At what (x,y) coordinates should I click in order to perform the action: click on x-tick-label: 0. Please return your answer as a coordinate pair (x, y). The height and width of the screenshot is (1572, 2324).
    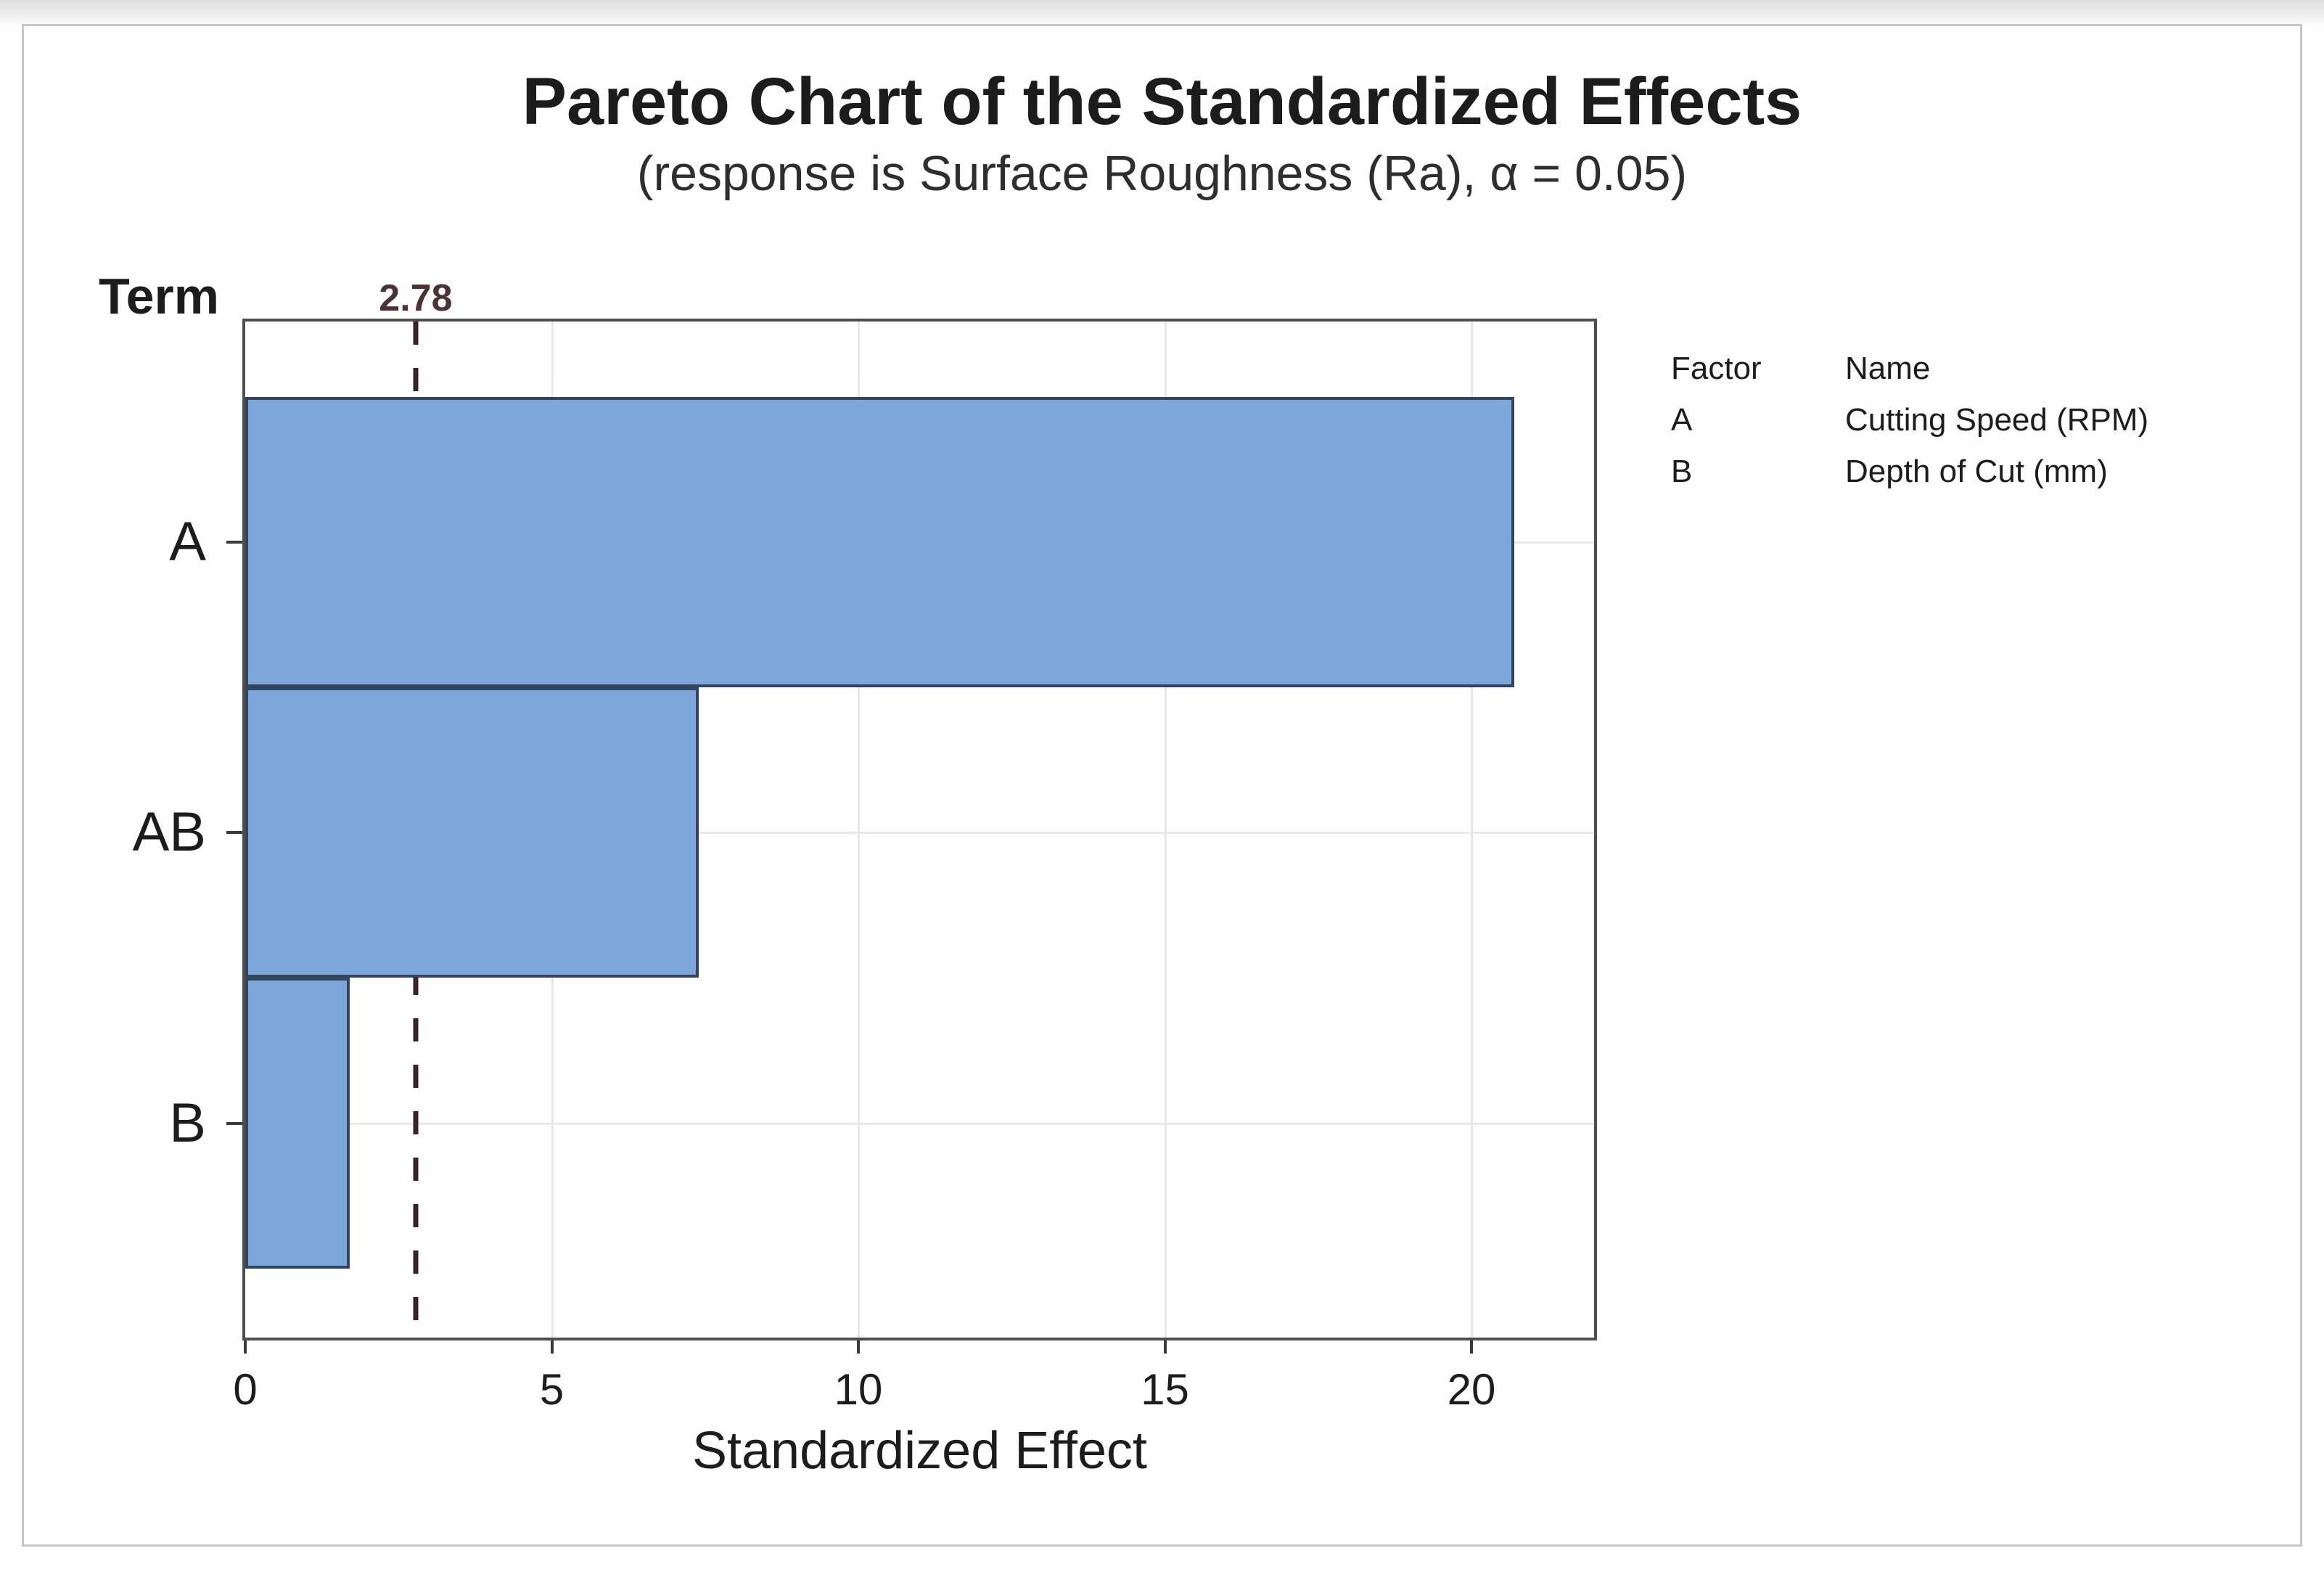
    Looking at the image, I should click on (246, 1389).